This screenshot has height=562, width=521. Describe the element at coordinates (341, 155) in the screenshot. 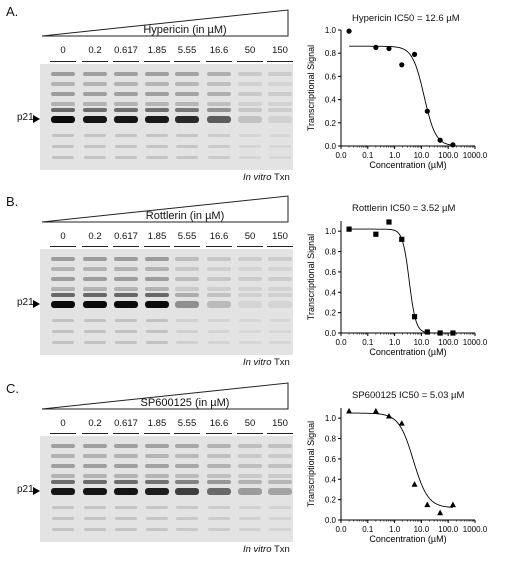

I see `x-tick-label: 0.0` at that location.